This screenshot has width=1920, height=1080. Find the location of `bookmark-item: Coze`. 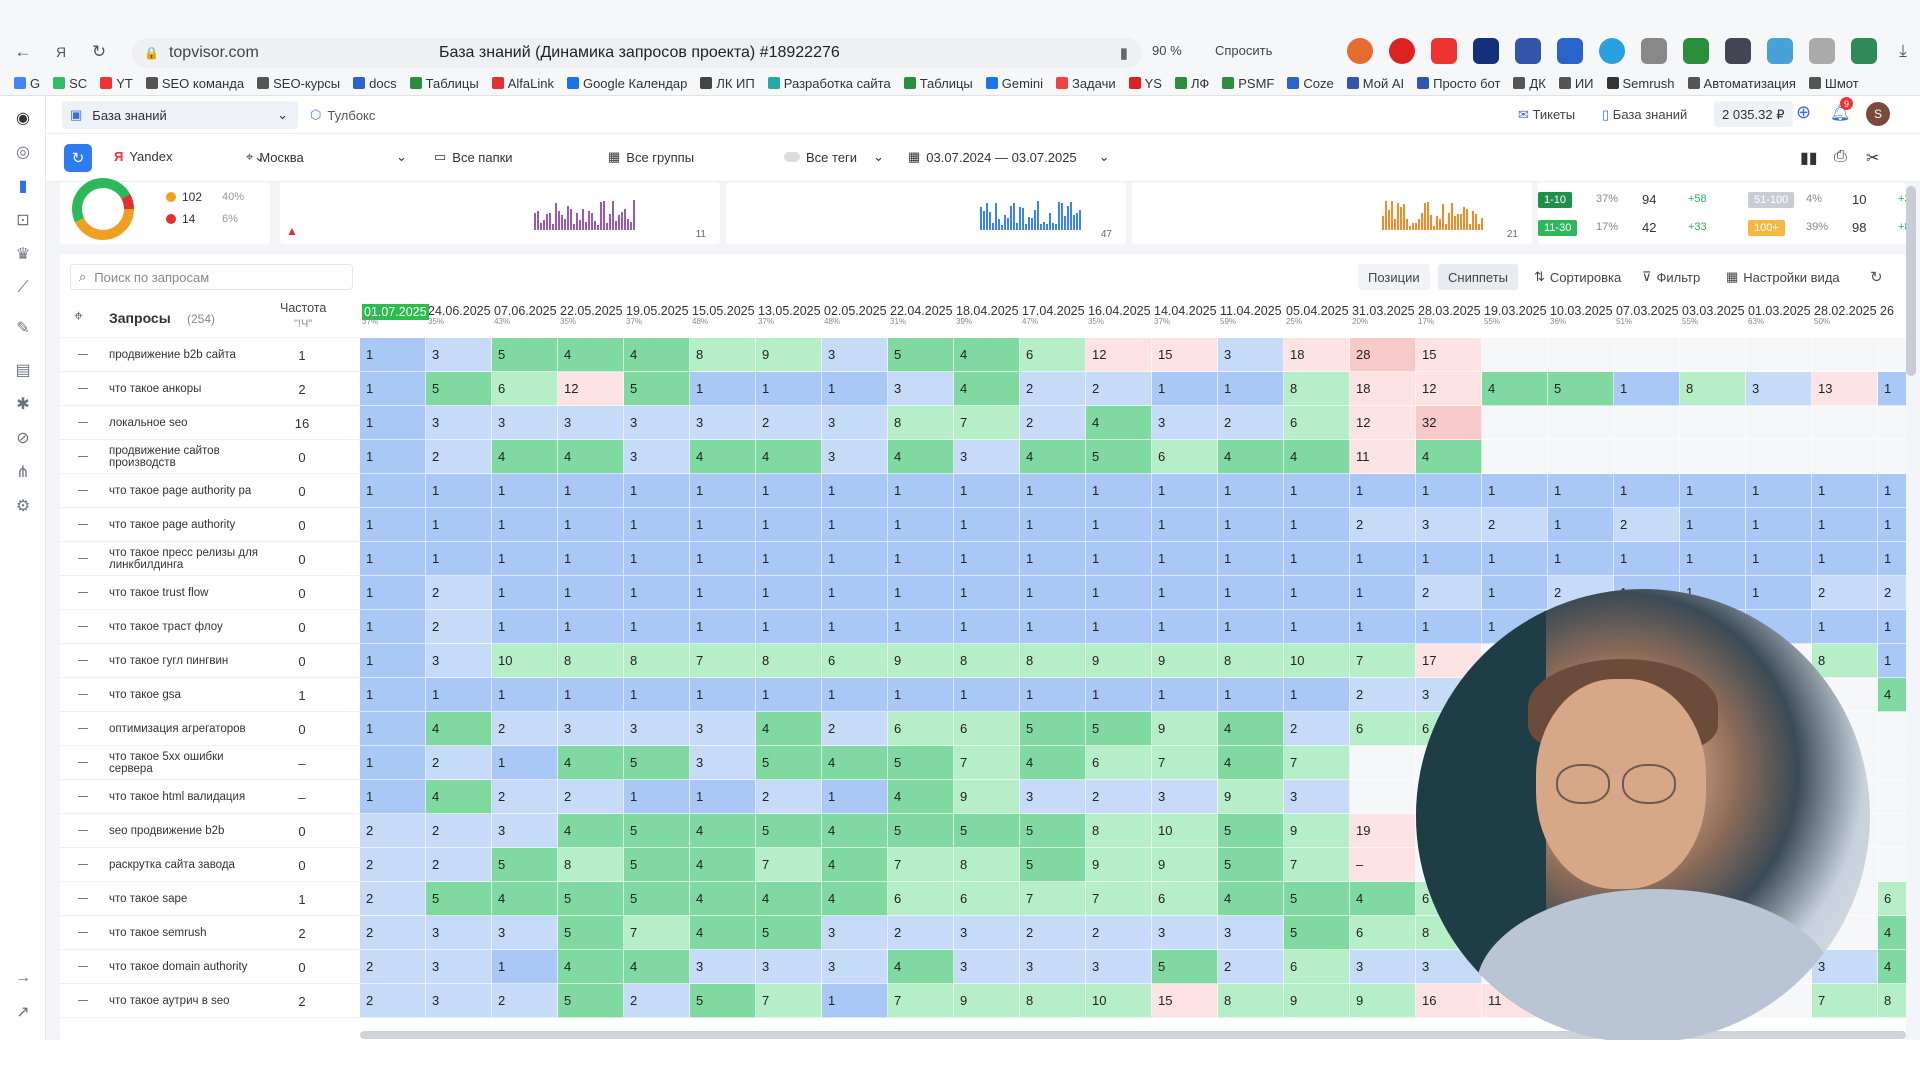

bookmark-item: Coze is located at coordinates (1310, 83).